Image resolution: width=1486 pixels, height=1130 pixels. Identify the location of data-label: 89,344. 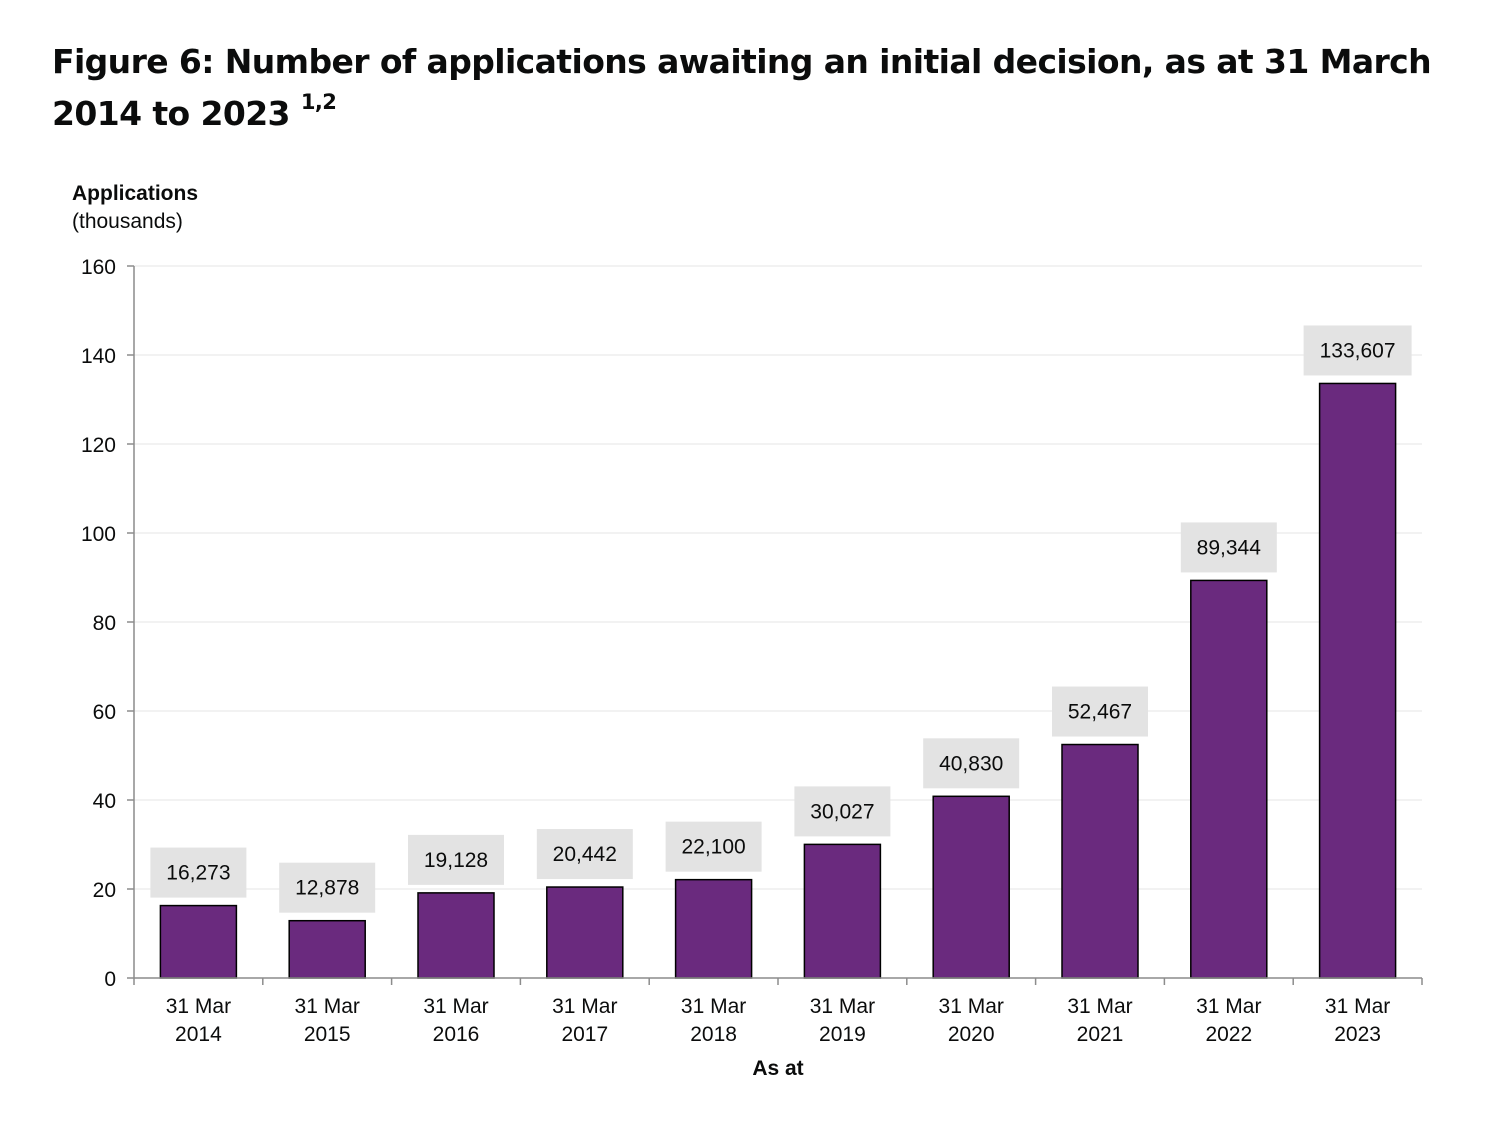
(1228, 547).